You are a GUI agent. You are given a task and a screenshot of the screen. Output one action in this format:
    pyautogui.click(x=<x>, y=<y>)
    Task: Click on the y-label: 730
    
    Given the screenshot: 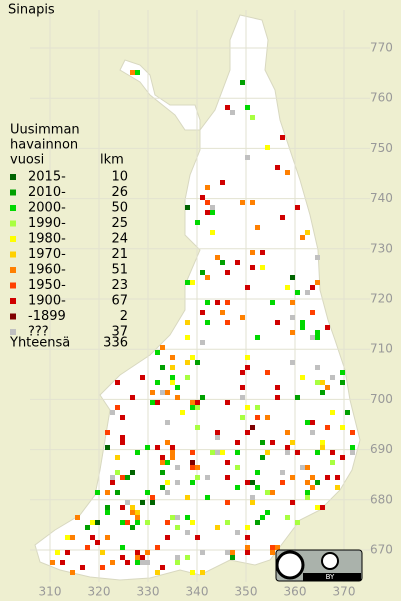 What is the action you would take?
    pyautogui.click(x=381, y=248)
    